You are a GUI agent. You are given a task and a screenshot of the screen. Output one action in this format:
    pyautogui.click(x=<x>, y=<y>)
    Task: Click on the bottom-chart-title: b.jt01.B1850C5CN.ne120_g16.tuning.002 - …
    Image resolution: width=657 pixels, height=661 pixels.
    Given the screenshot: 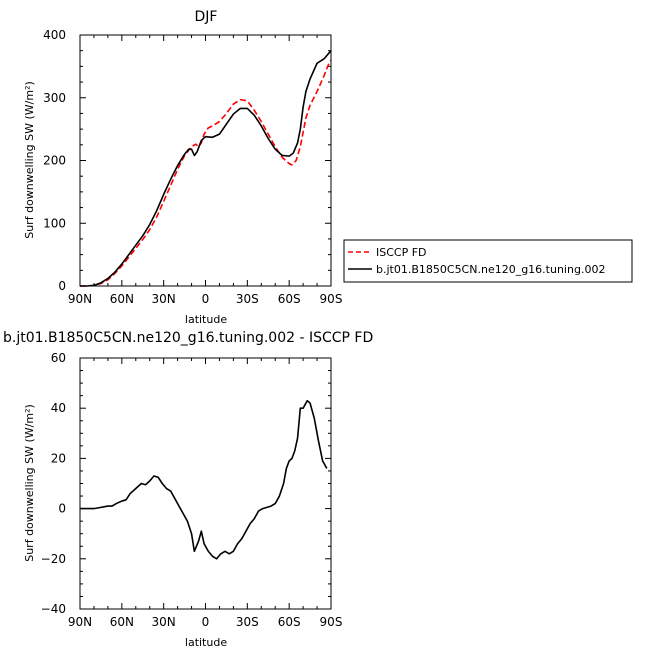 What is the action you would take?
    pyautogui.click(x=188, y=338)
    